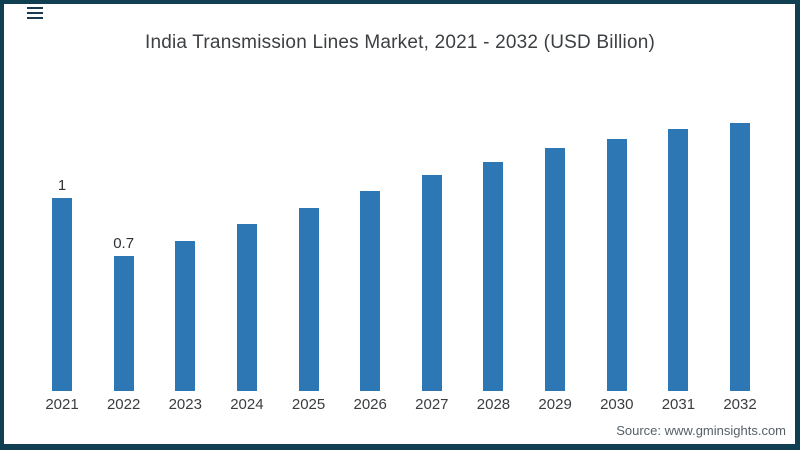 The image size is (800, 450). What do you see at coordinates (555, 404) in the screenshot?
I see `x-axis-label-2029: 2029` at bounding box center [555, 404].